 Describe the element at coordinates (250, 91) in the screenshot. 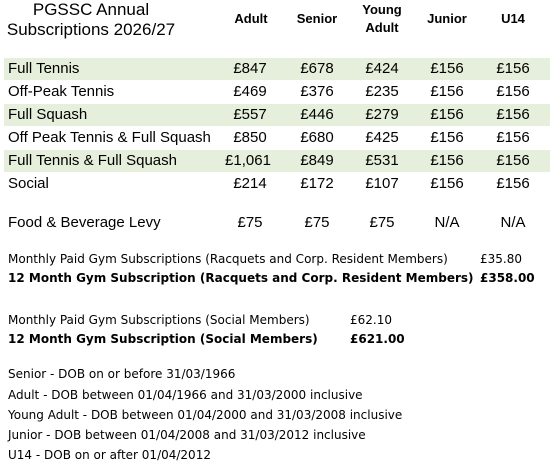

I see `price-cell: £469` at that location.